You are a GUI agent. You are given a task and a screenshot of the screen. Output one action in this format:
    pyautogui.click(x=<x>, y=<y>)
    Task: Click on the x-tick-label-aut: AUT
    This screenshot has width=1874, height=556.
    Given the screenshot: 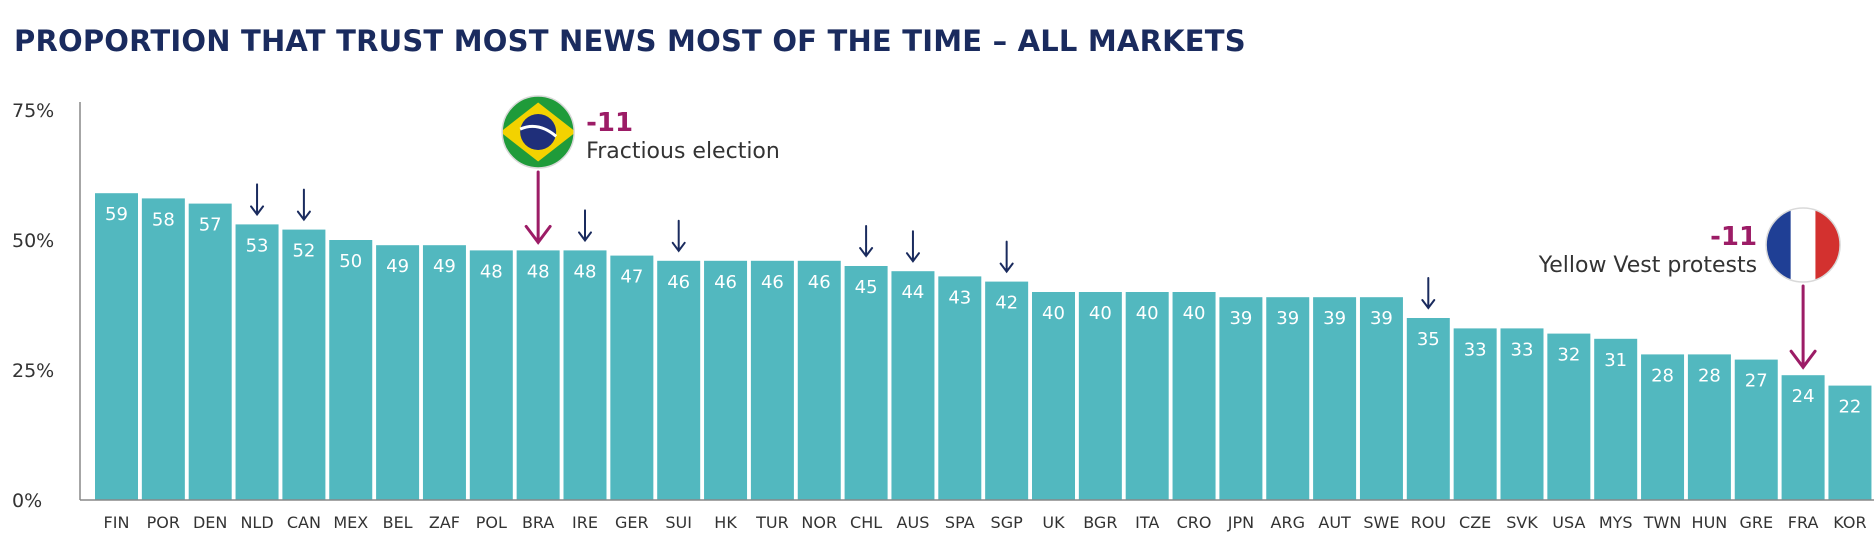 What is the action you would take?
    pyautogui.click(x=1334, y=522)
    